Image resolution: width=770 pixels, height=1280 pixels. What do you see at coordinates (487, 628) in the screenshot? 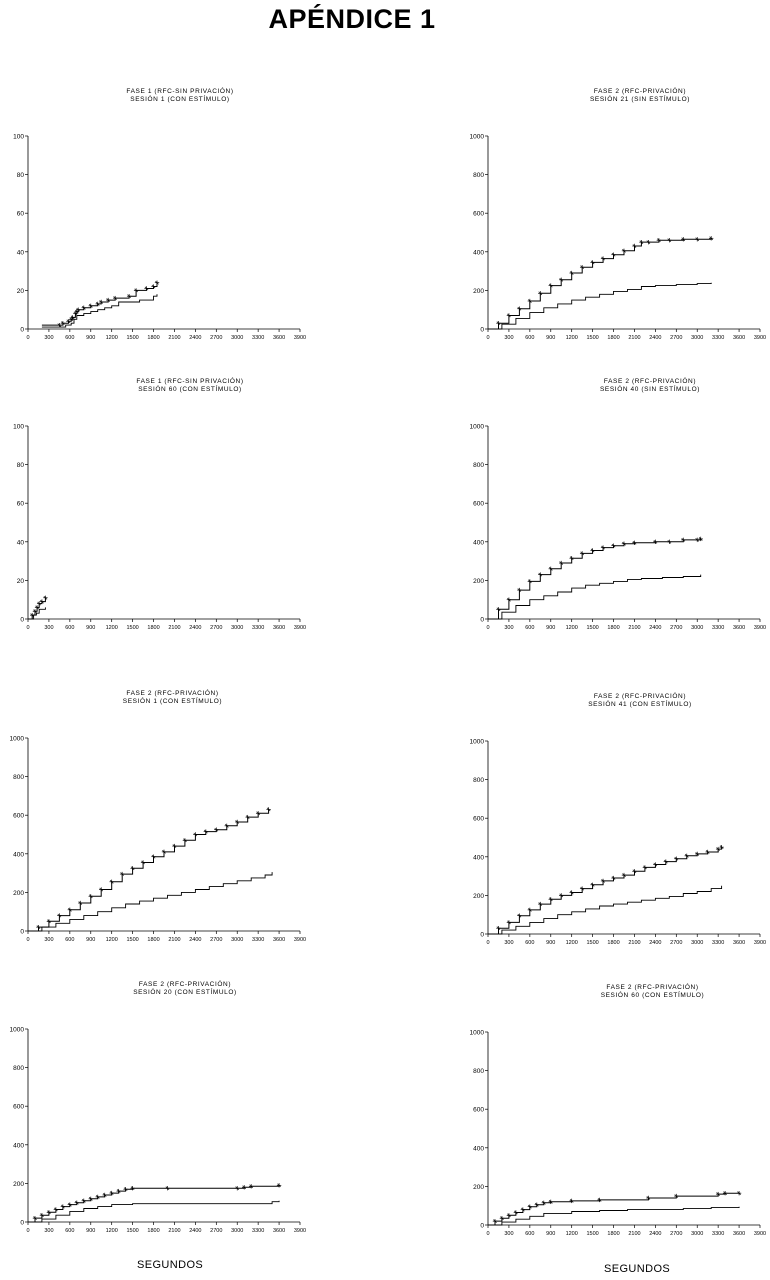
I see `x-tick-label: 0` at bounding box center [487, 628].